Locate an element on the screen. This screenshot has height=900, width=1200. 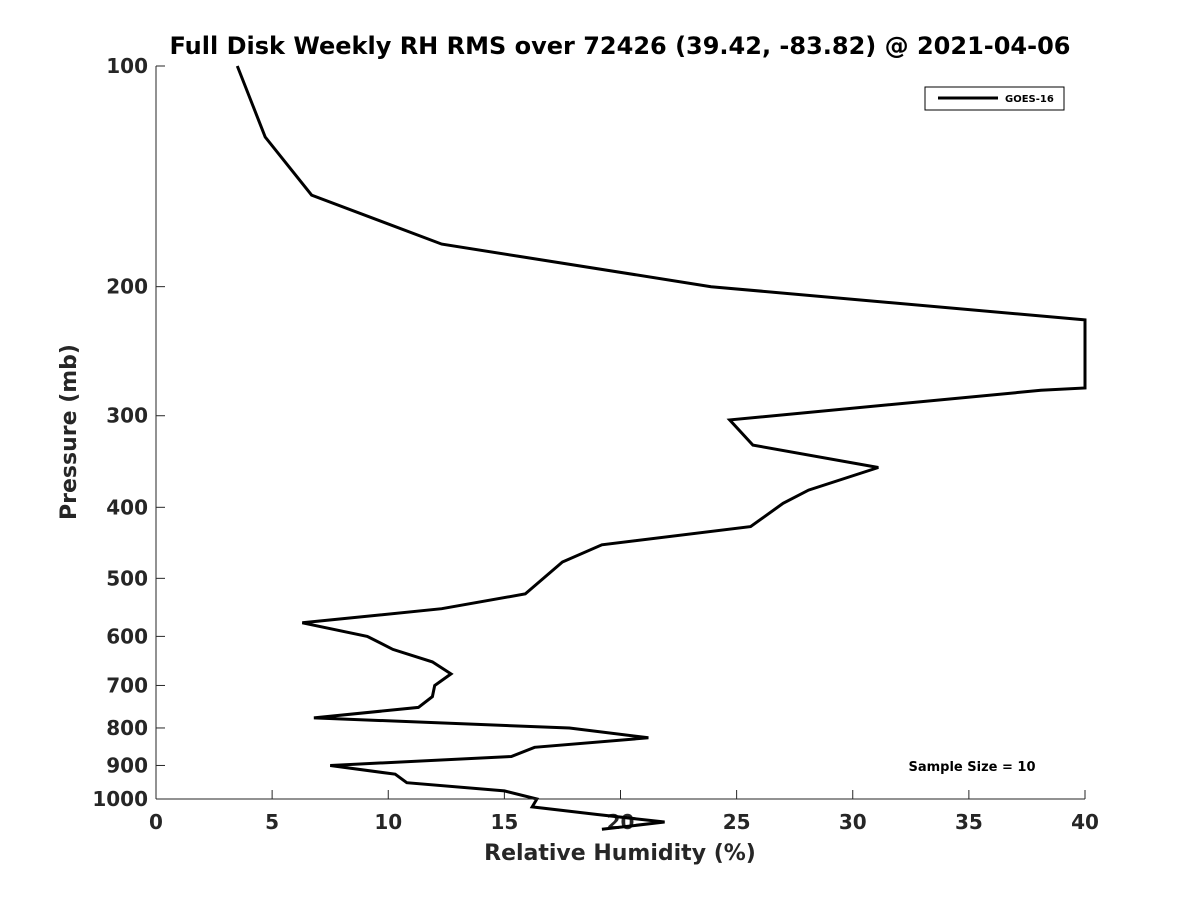
sample-size-annotation: Sample Size = 10 is located at coordinates (971, 767).